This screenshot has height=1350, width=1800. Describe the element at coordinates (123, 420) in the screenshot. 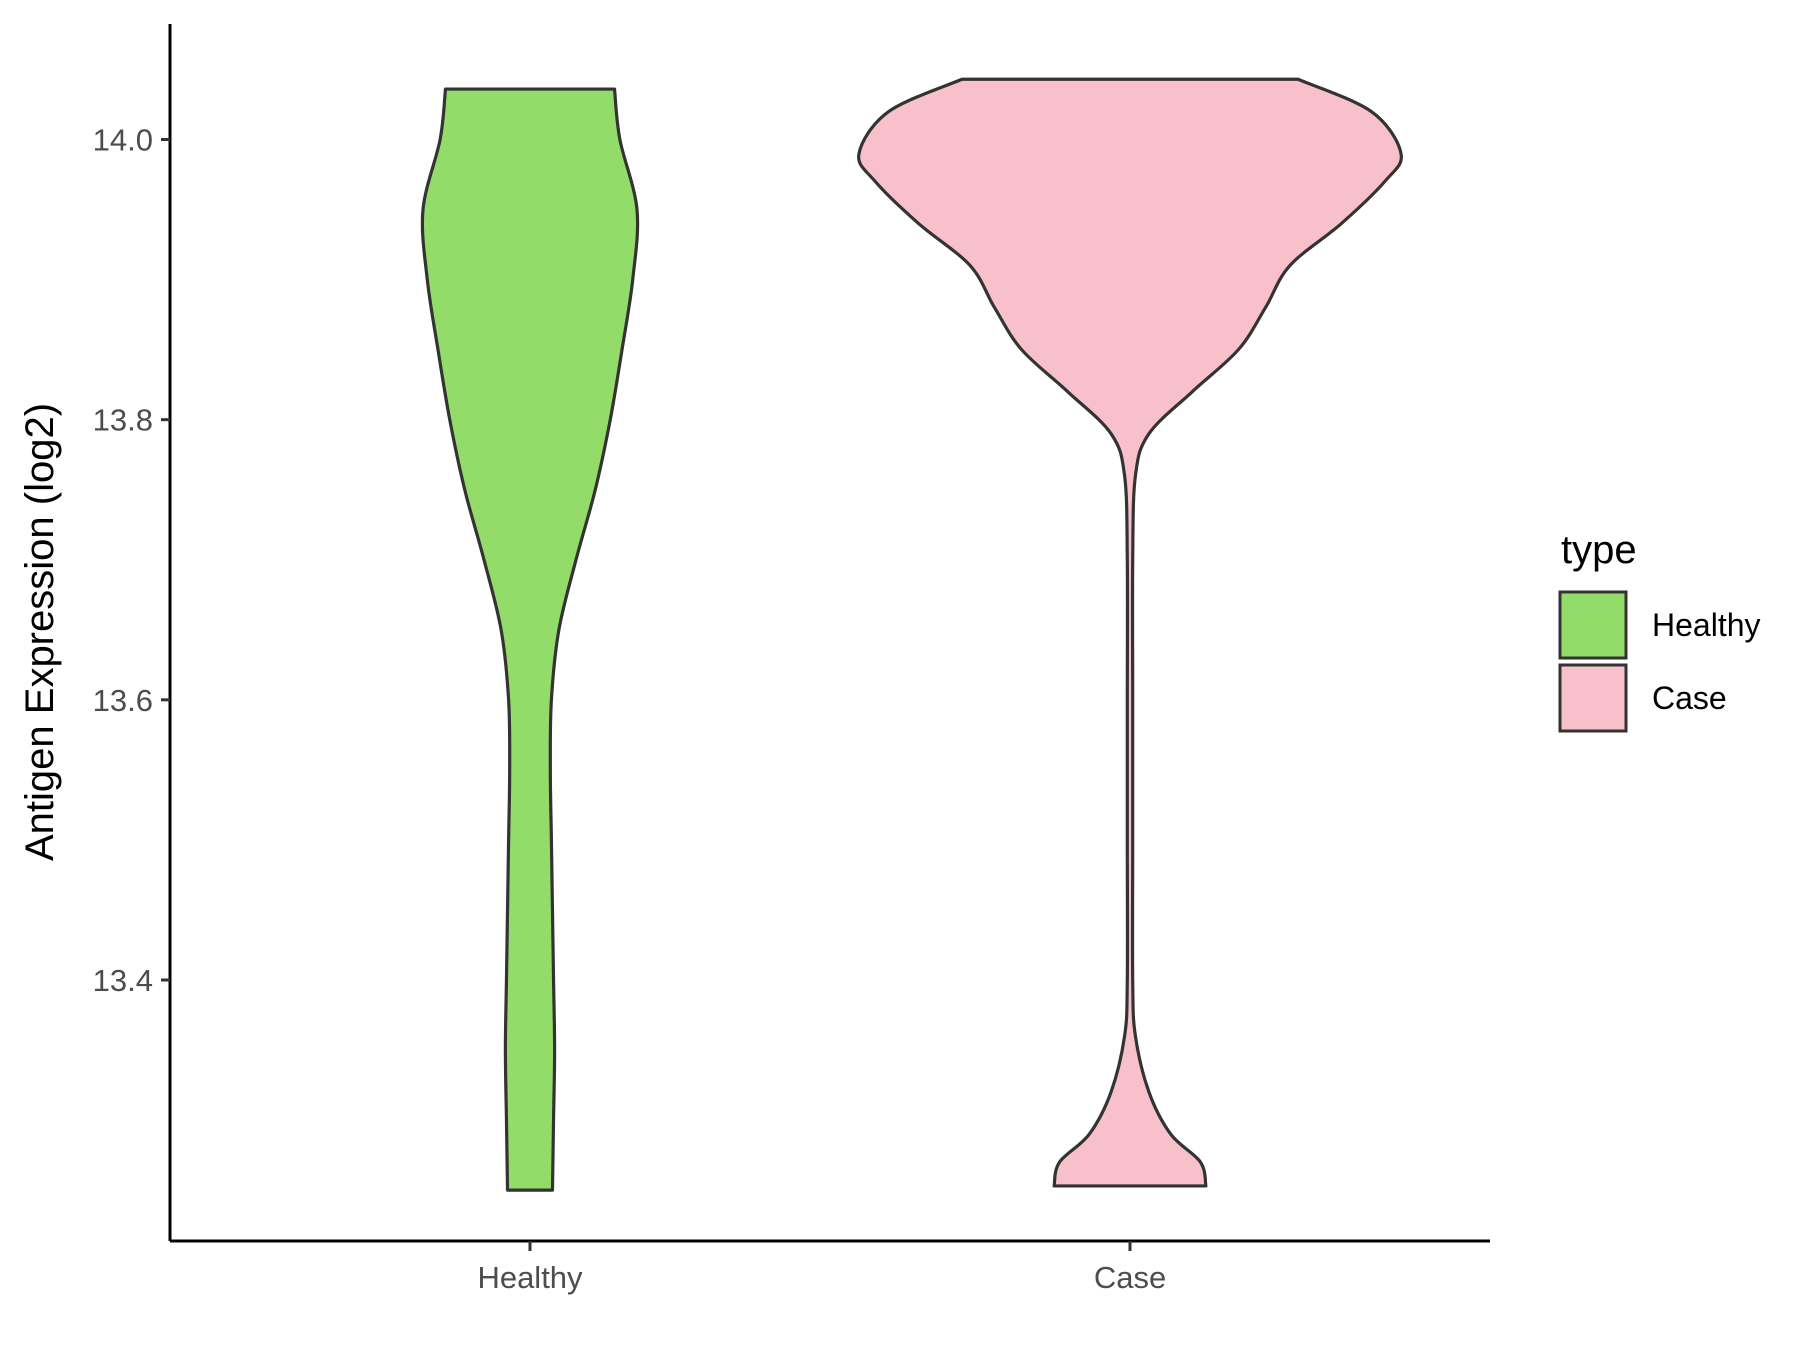

I see `y-tick-label: 13.8` at that location.